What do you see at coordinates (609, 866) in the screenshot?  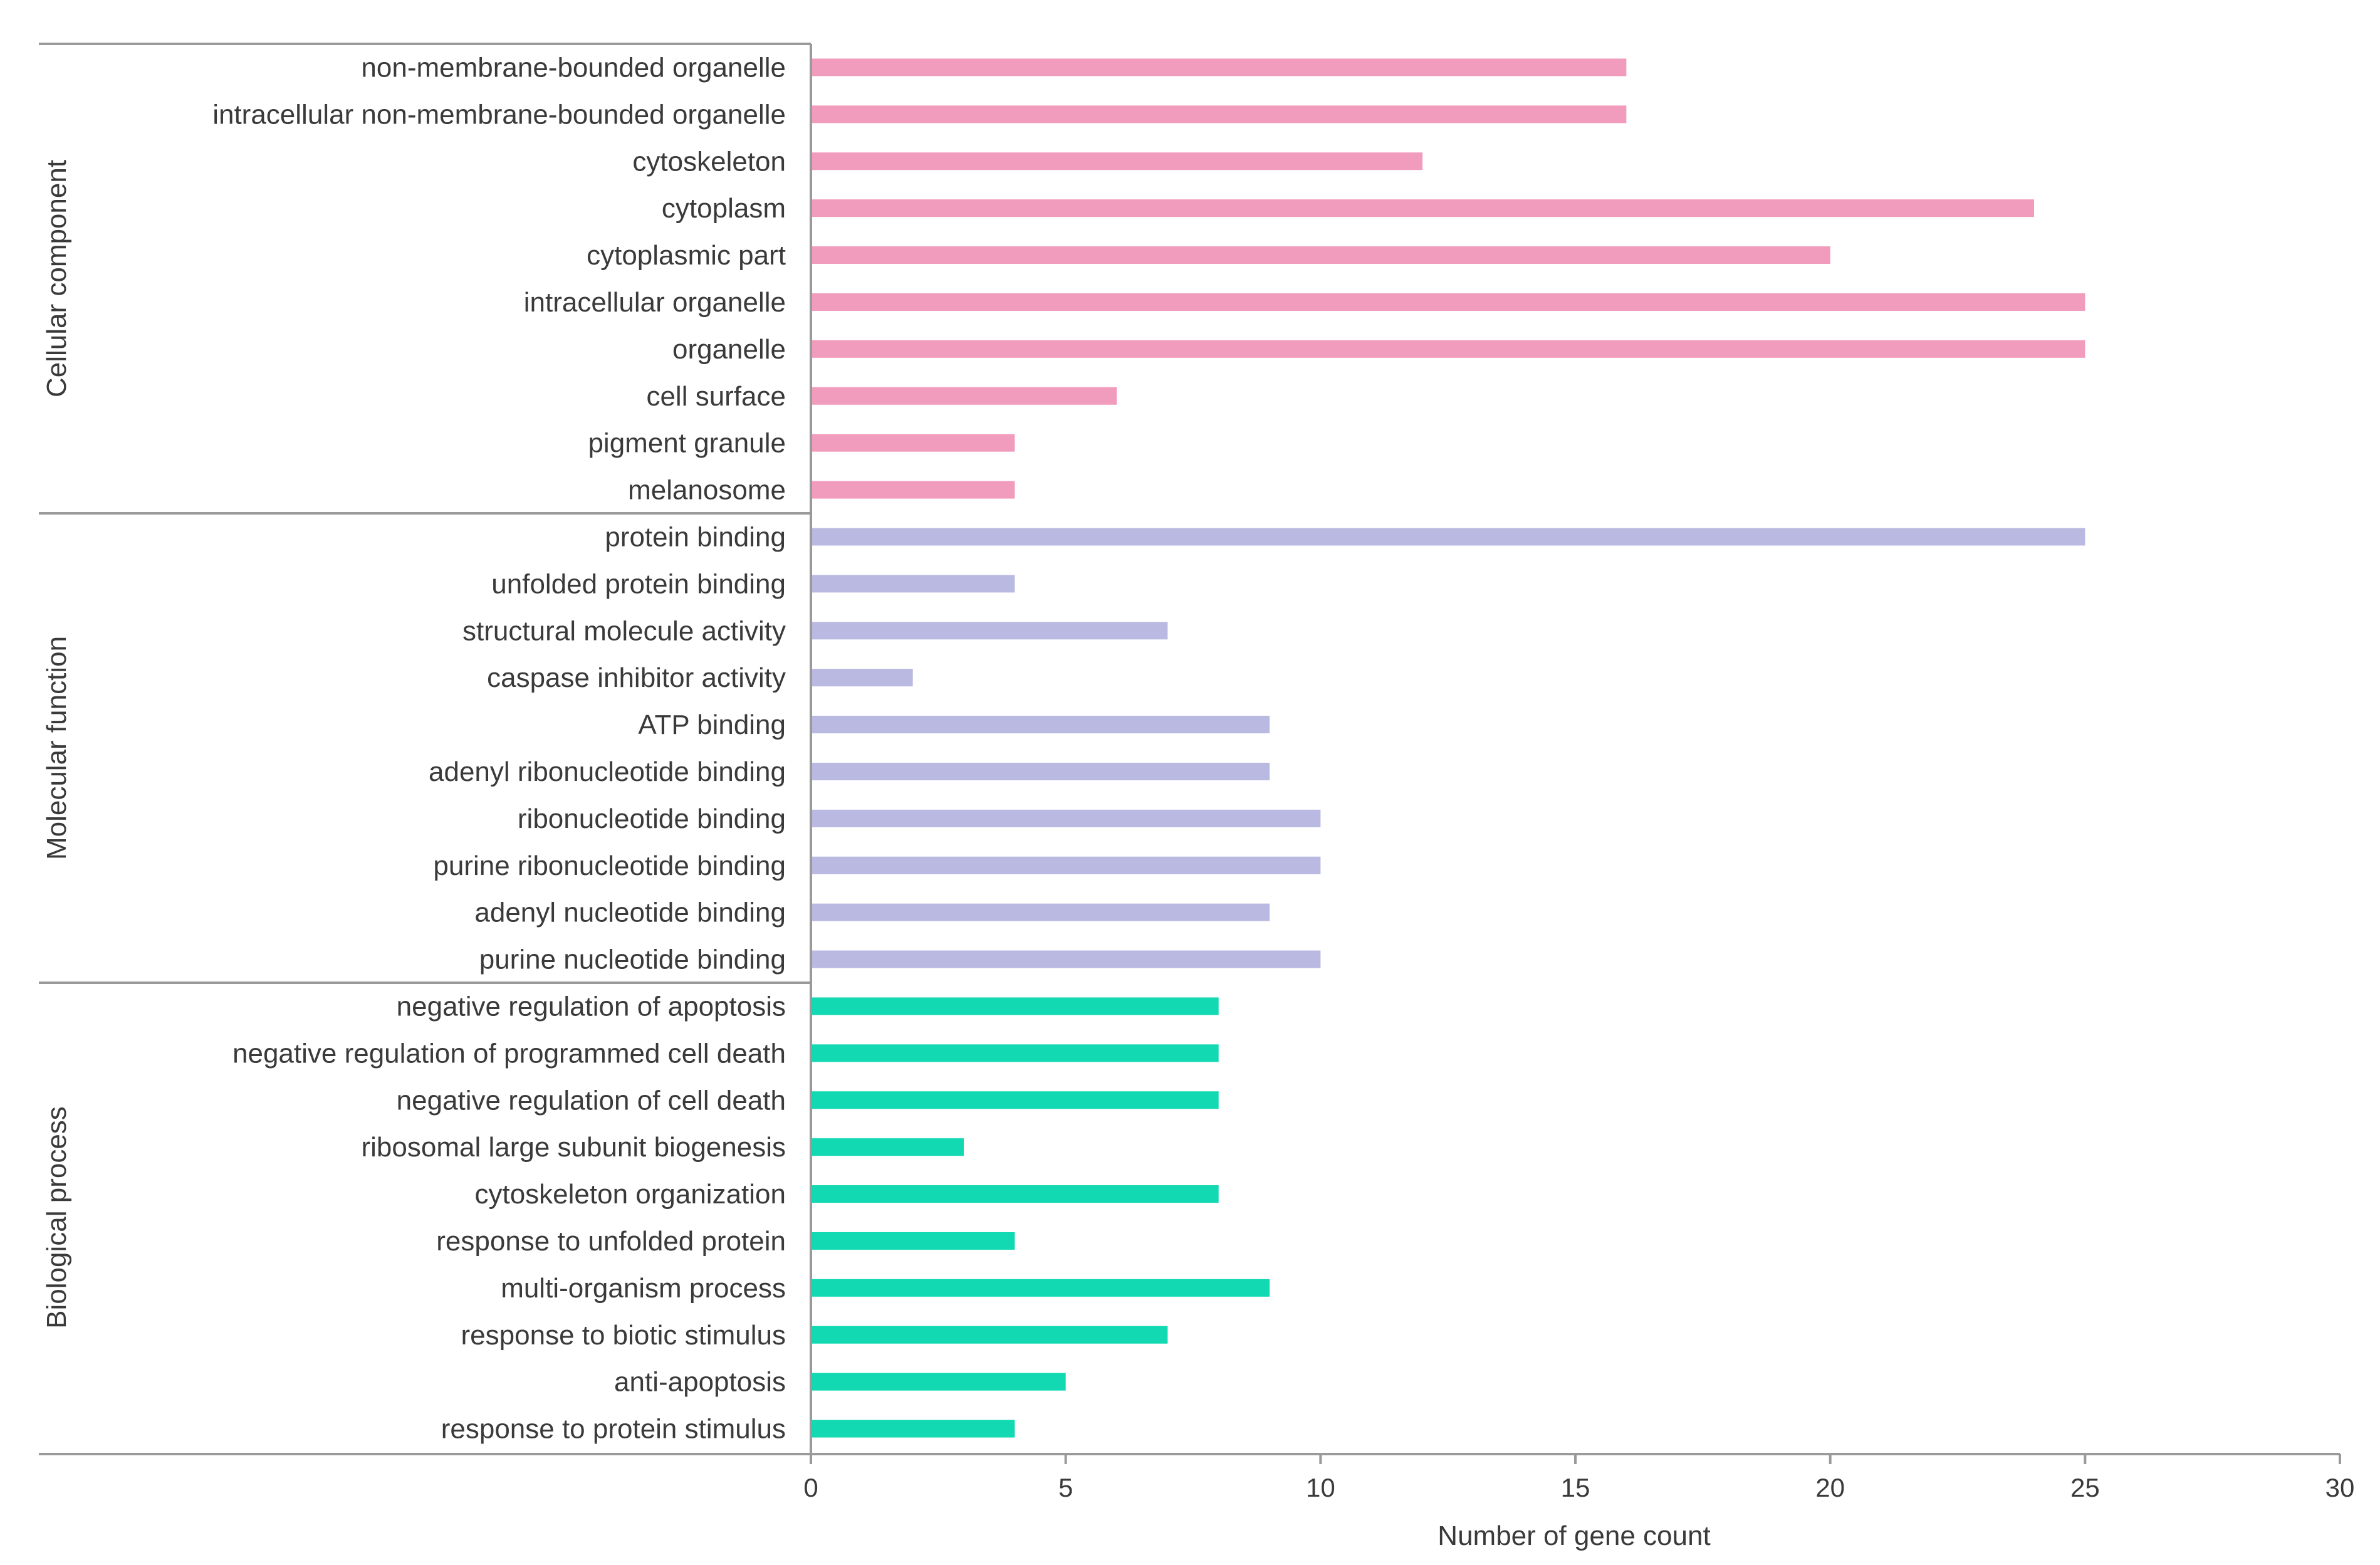 I see `category-label: purine ribonucleotide binding` at bounding box center [609, 866].